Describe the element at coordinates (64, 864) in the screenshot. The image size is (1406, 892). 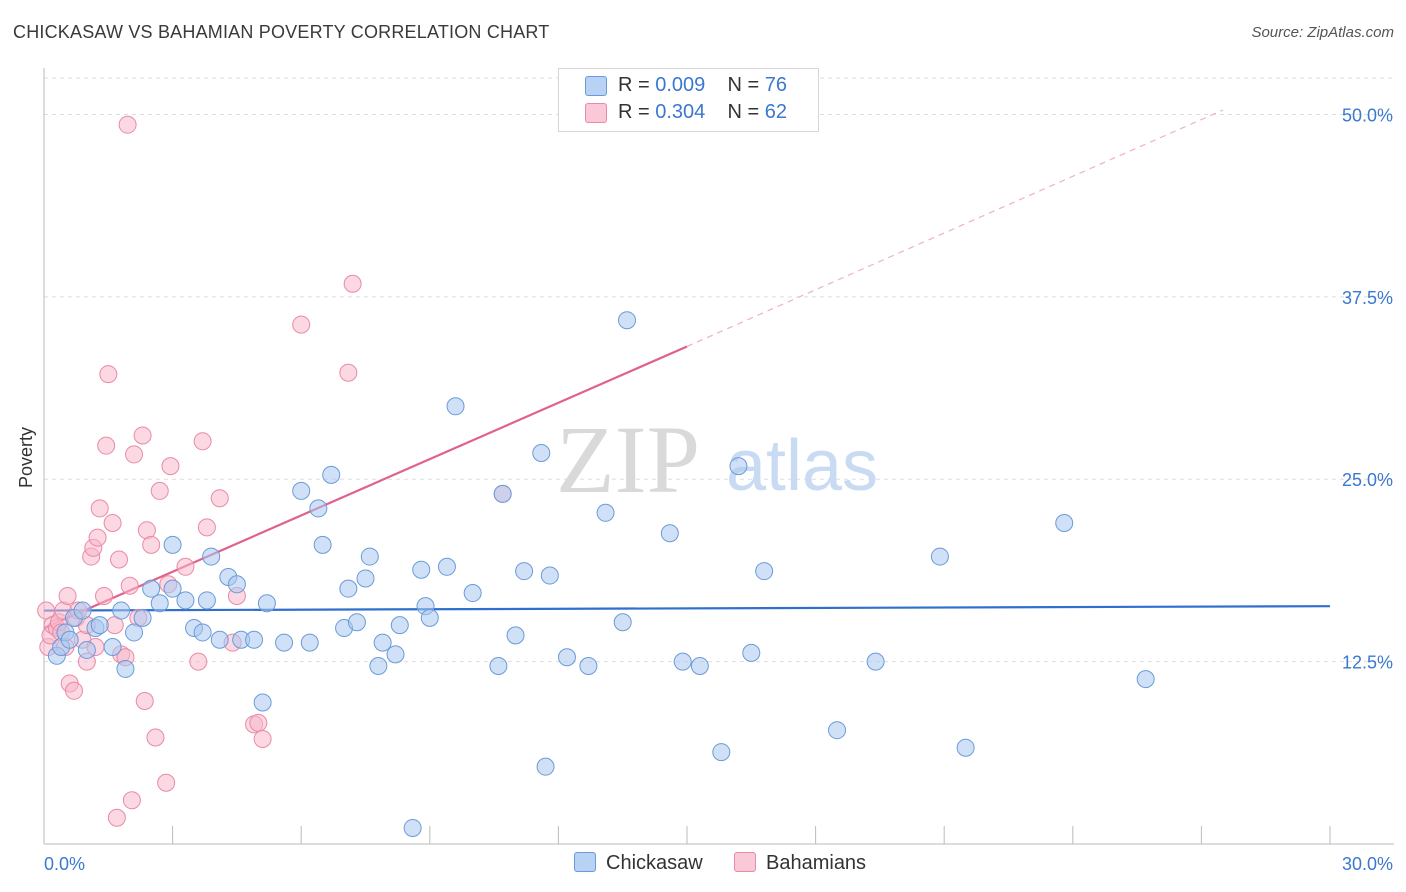
I see `x-tick-label: 0.0%` at that location.